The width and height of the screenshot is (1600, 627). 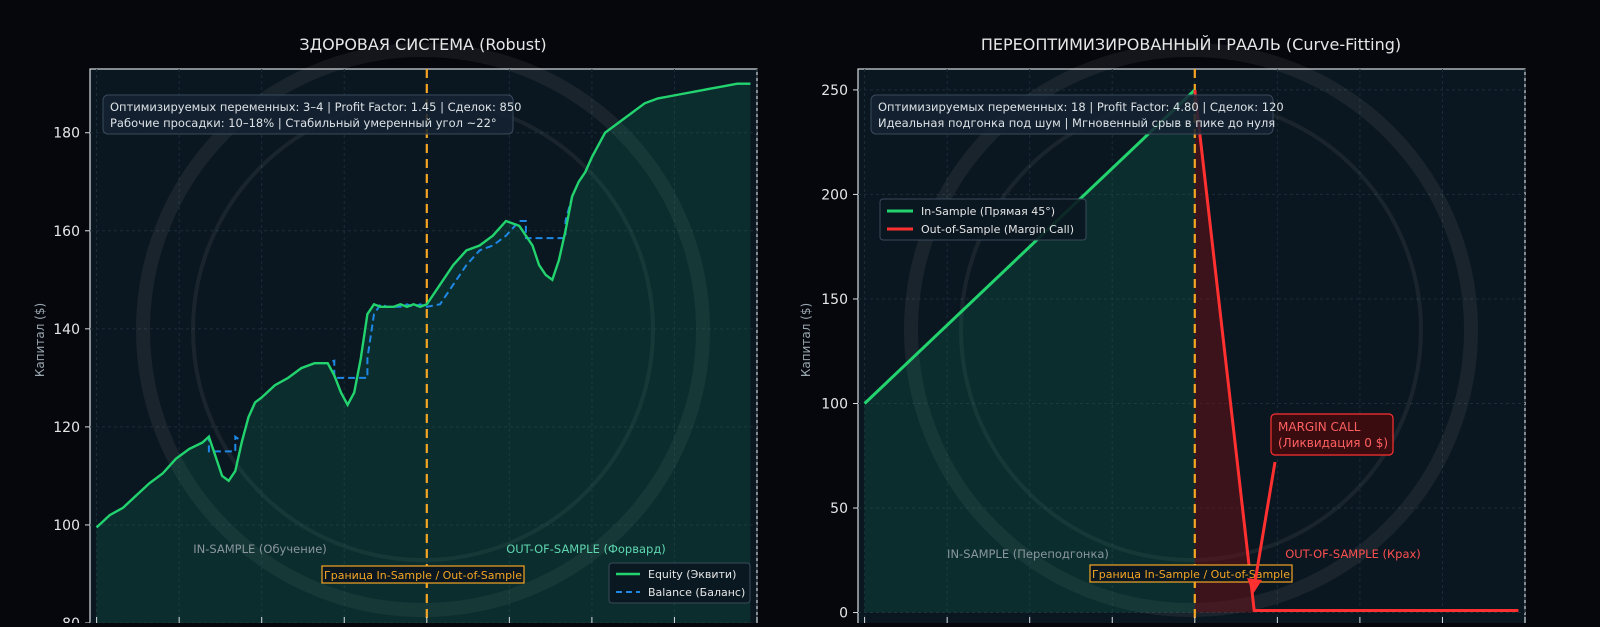 What do you see at coordinates (66, 134) in the screenshot?
I see `y-tick-label: 180` at bounding box center [66, 134].